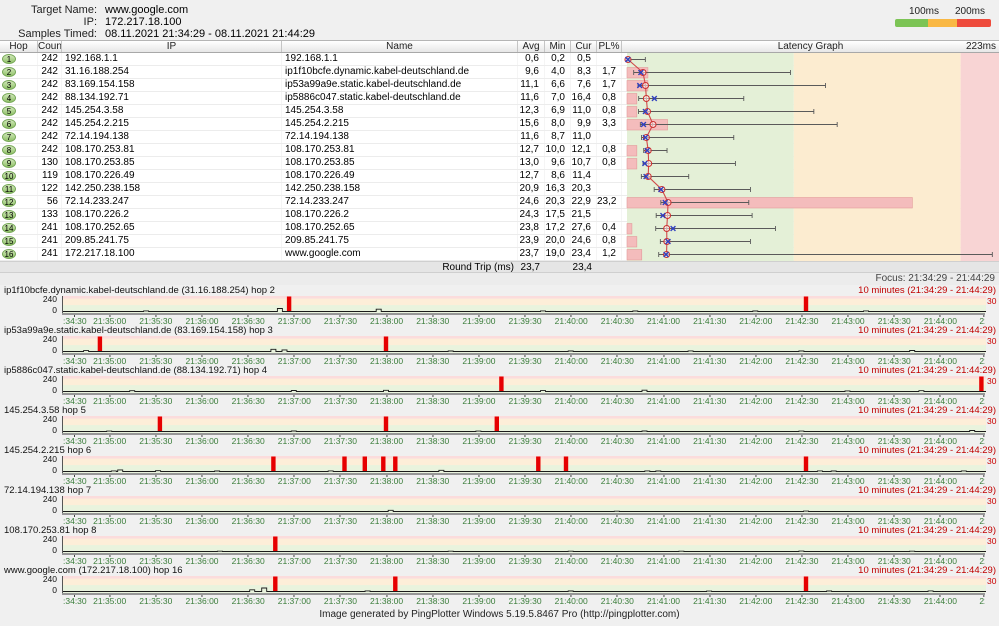 The height and width of the screenshot is (626, 999). I want to click on tick-text: 21:40:30, so click(617, 600).